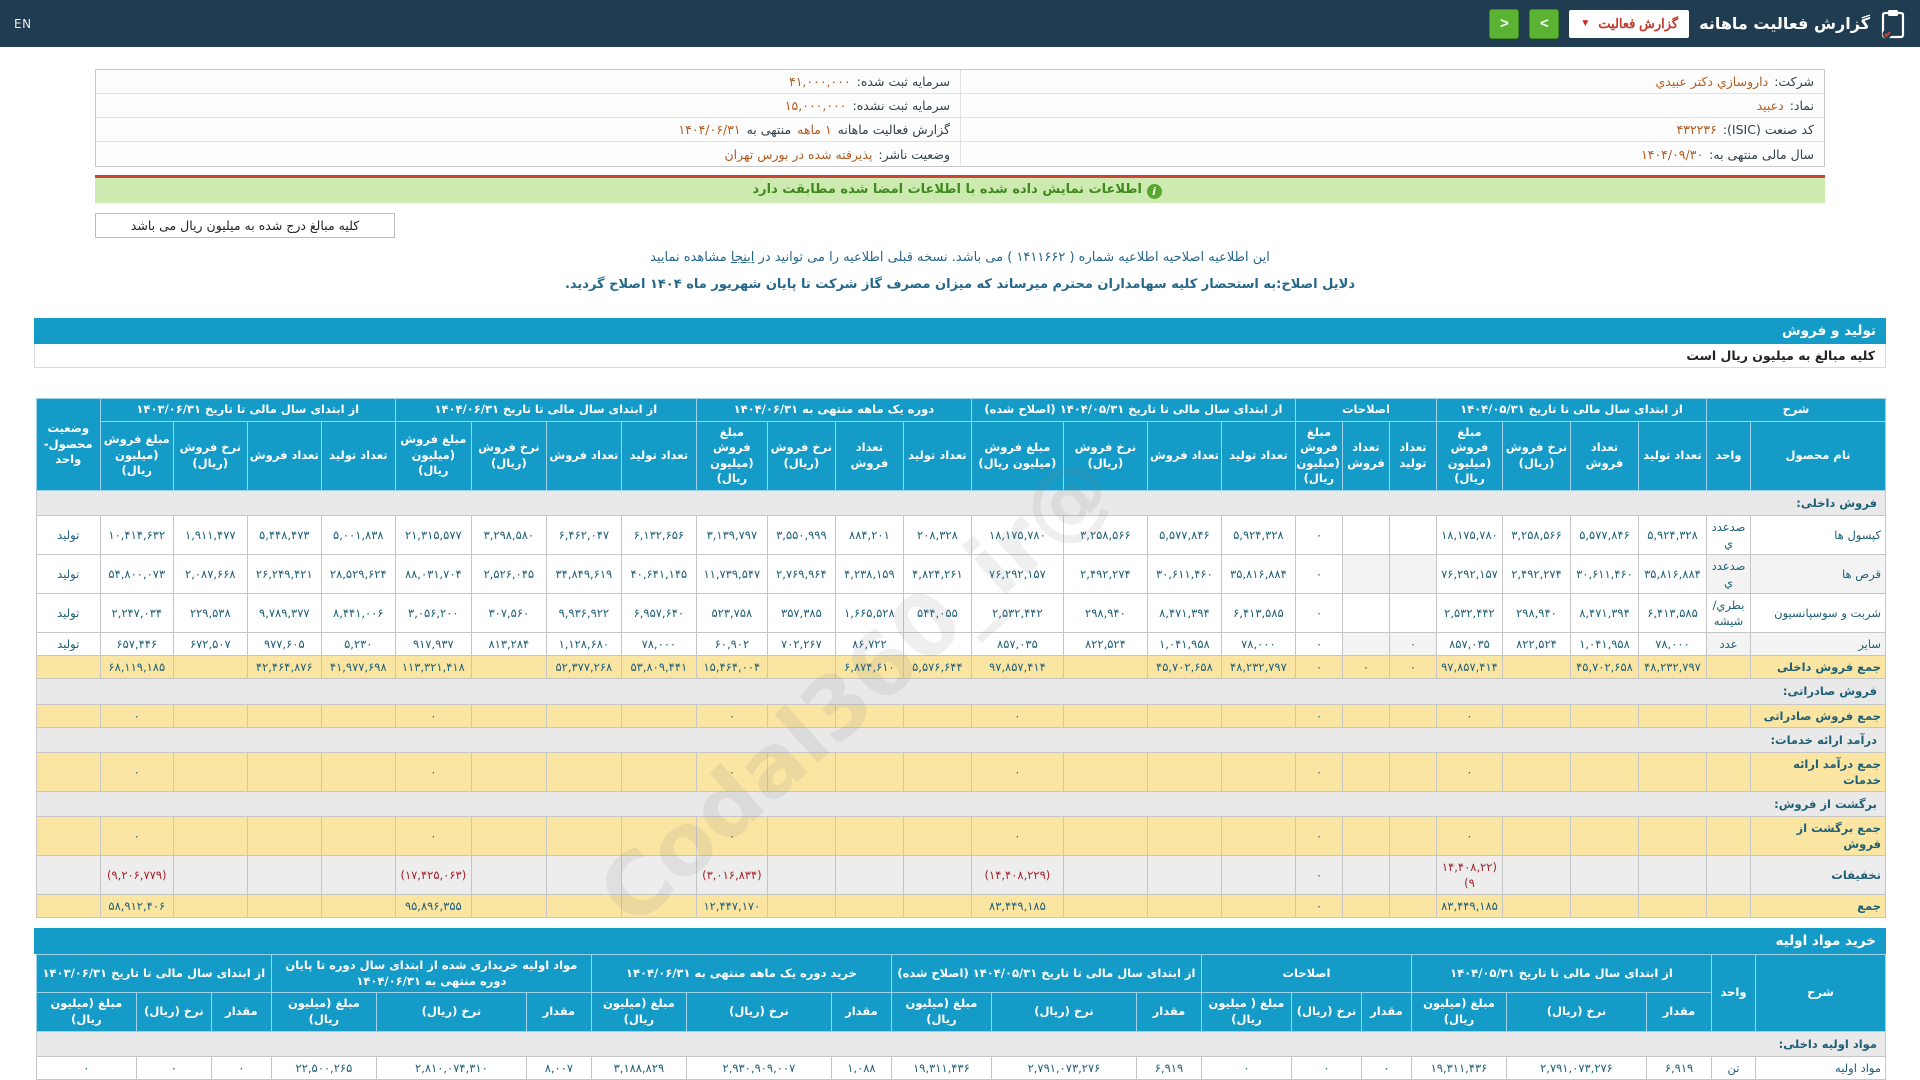 Image resolution: width=1920 pixels, height=1080 pixels. I want to click on table-cell: ۳,۱۳۹,۷۹۷, so click(731, 534).